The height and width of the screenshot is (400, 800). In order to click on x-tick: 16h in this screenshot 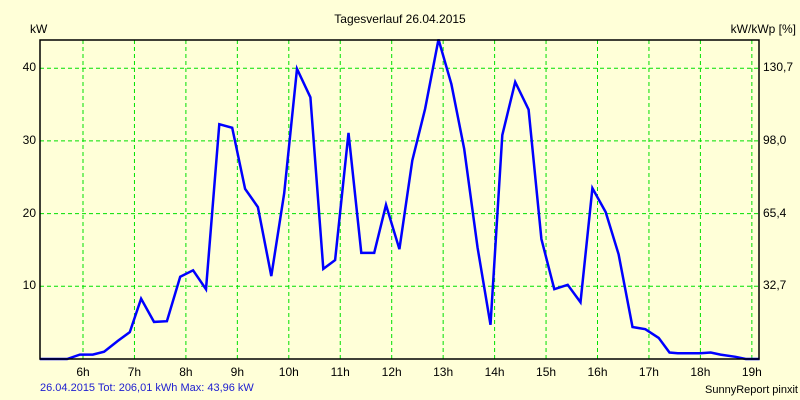, I will do `click(597, 372)`.